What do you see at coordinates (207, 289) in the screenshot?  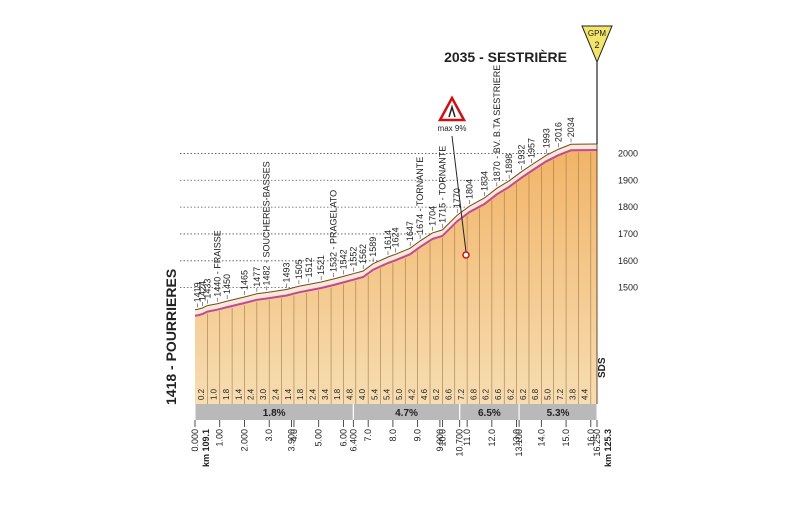 I see `elevation-label: 1433` at bounding box center [207, 289].